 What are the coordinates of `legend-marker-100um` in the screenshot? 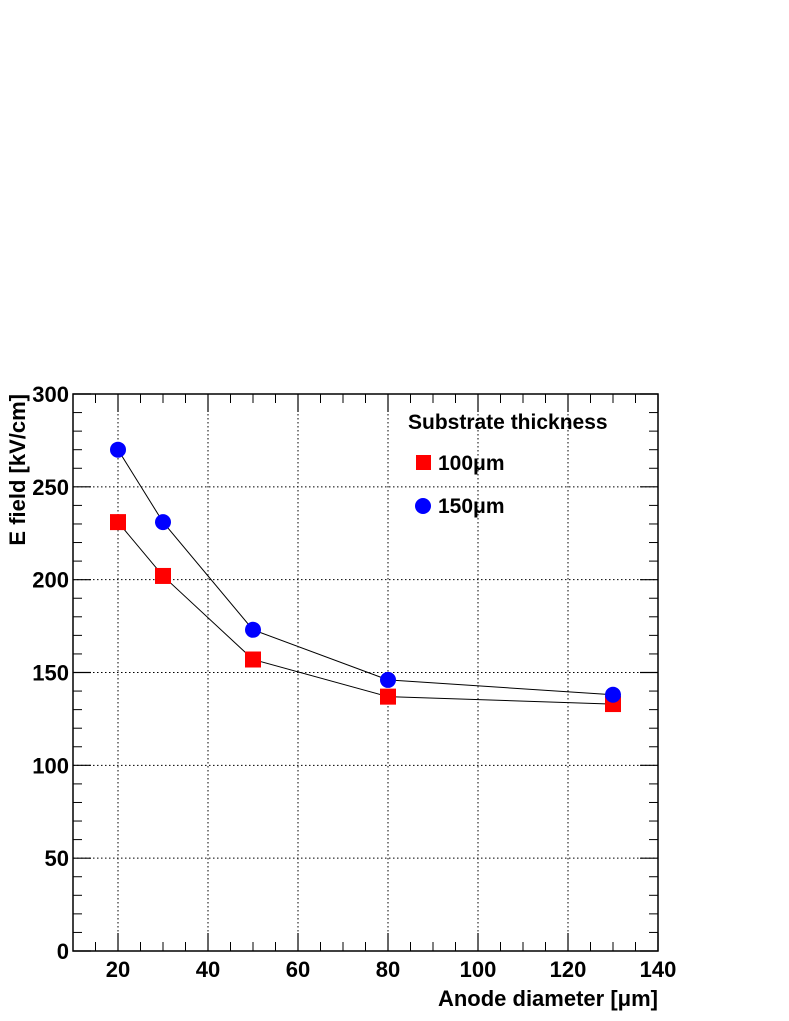 It's located at (423, 462).